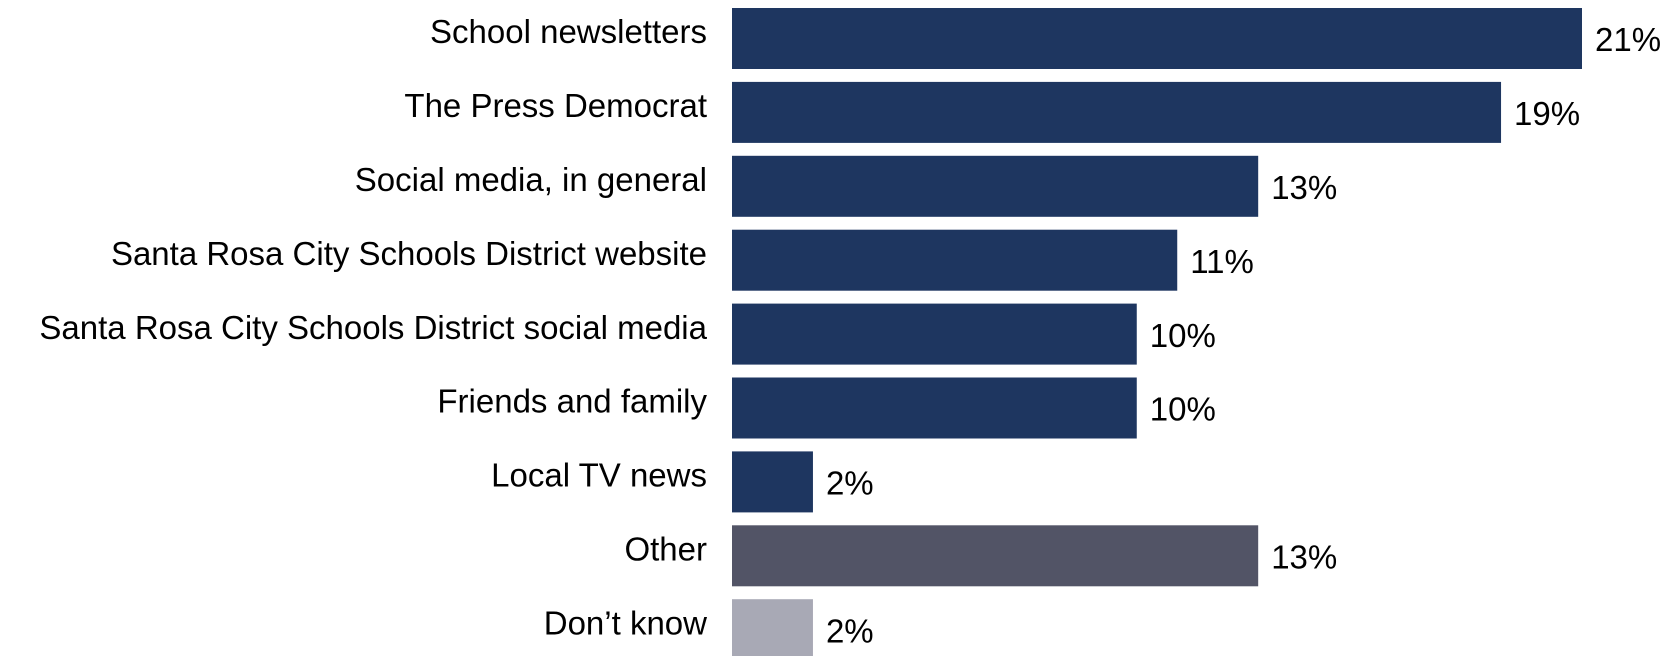 Image resolution: width=1675 pixels, height=656 pixels. What do you see at coordinates (665, 549) in the screenshot?
I see `category-label: Other` at bounding box center [665, 549].